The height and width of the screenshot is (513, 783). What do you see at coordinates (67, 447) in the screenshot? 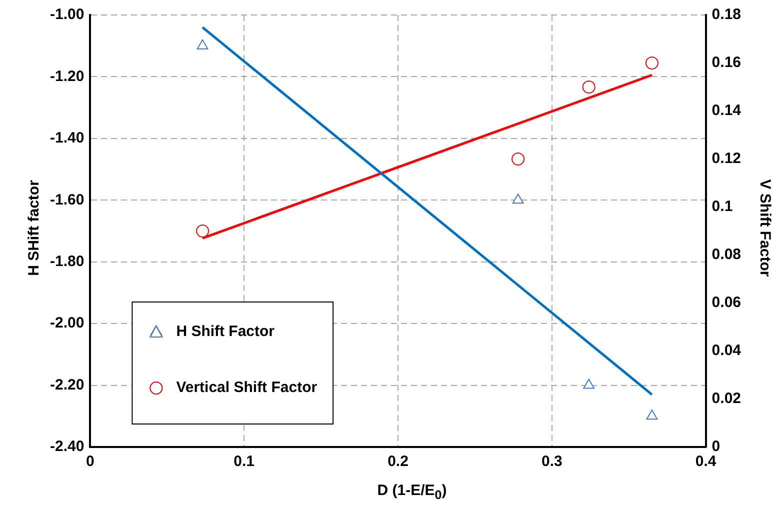
I see `y-tick-label: -2.40` at bounding box center [67, 447].